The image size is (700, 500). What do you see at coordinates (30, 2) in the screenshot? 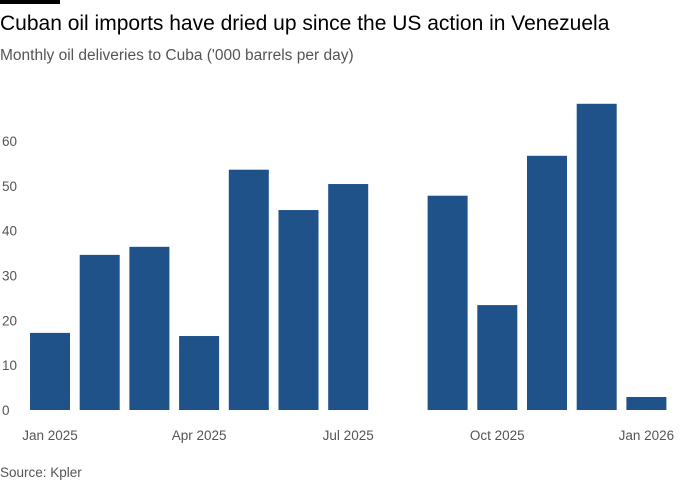
I see `brand-bar` at bounding box center [30, 2].